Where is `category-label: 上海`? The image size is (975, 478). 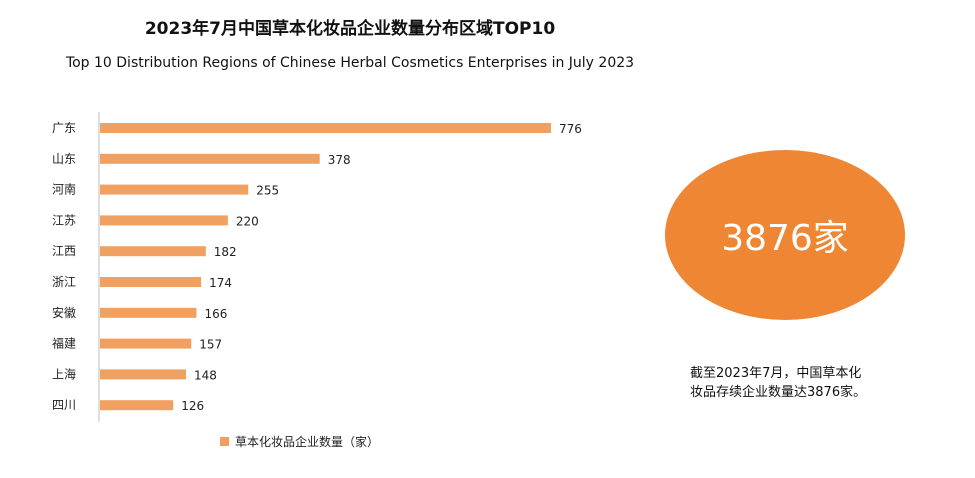 category-label: 上海 is located at coordinates (64, 373).